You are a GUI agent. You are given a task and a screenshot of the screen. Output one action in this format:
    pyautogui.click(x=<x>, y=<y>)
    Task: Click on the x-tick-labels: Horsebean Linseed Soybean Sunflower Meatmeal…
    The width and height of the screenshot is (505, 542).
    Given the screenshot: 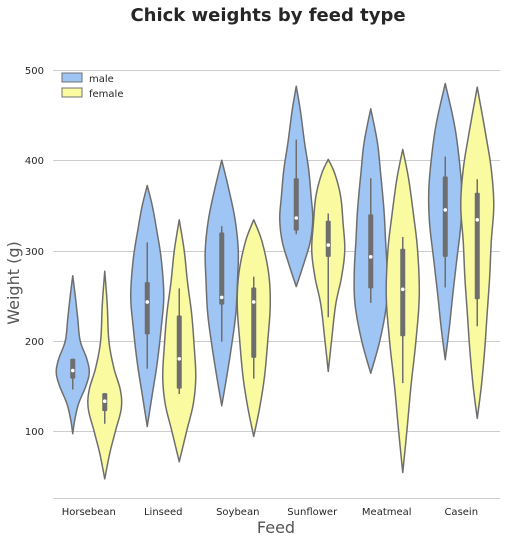 What is the action you would take?
    pyautogui.click(x=270, y=512)
    